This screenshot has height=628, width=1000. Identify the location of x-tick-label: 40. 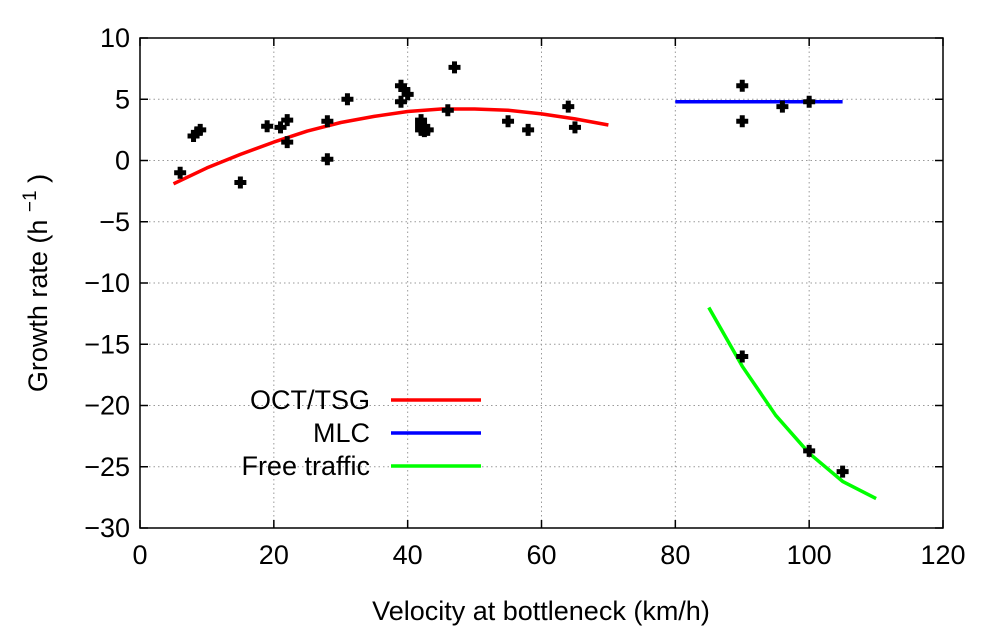
(408, 555).